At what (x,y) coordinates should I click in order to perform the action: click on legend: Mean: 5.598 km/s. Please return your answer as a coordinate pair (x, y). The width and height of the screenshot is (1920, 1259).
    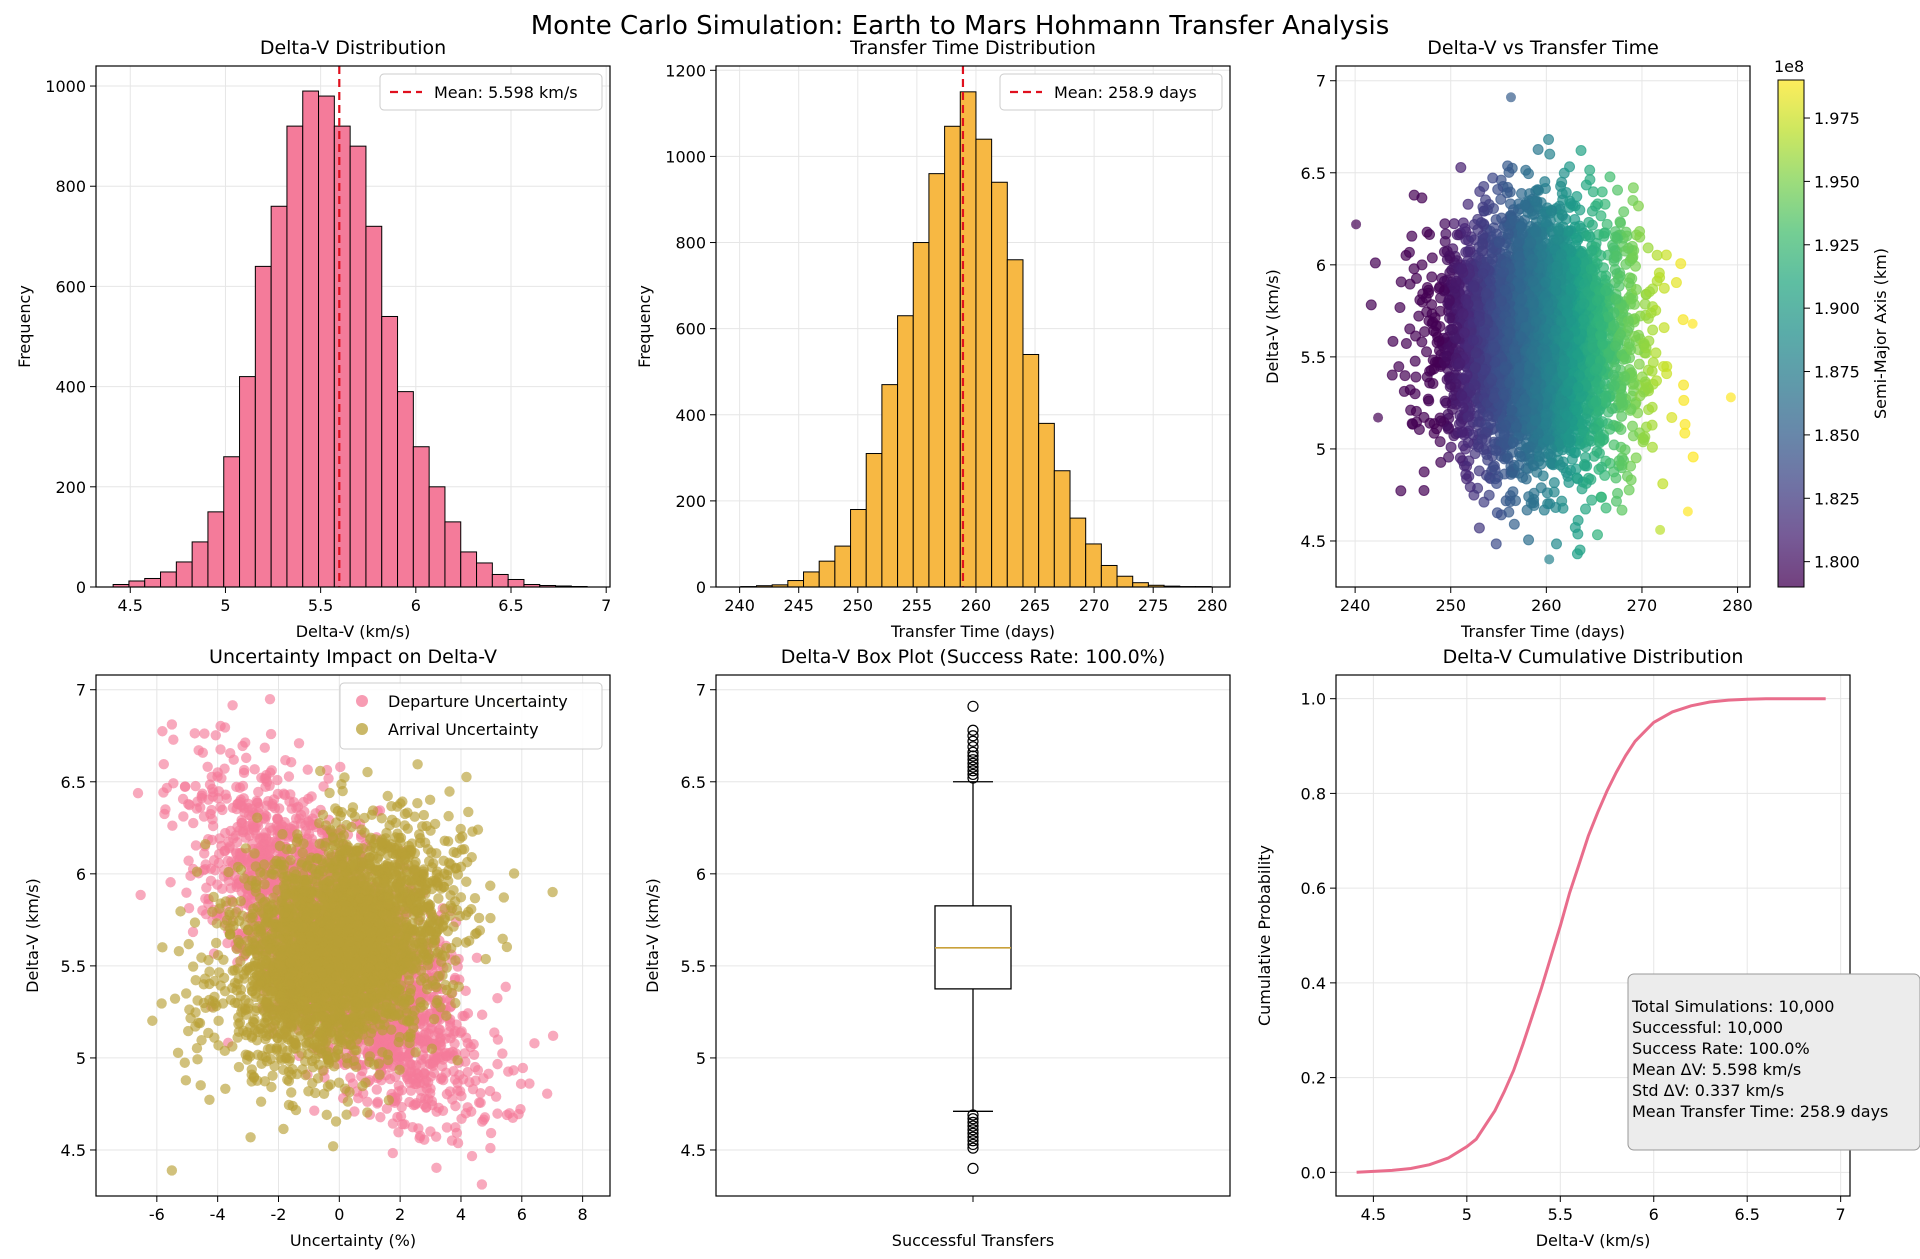
    Looking at the image, I should click on (491, 92).